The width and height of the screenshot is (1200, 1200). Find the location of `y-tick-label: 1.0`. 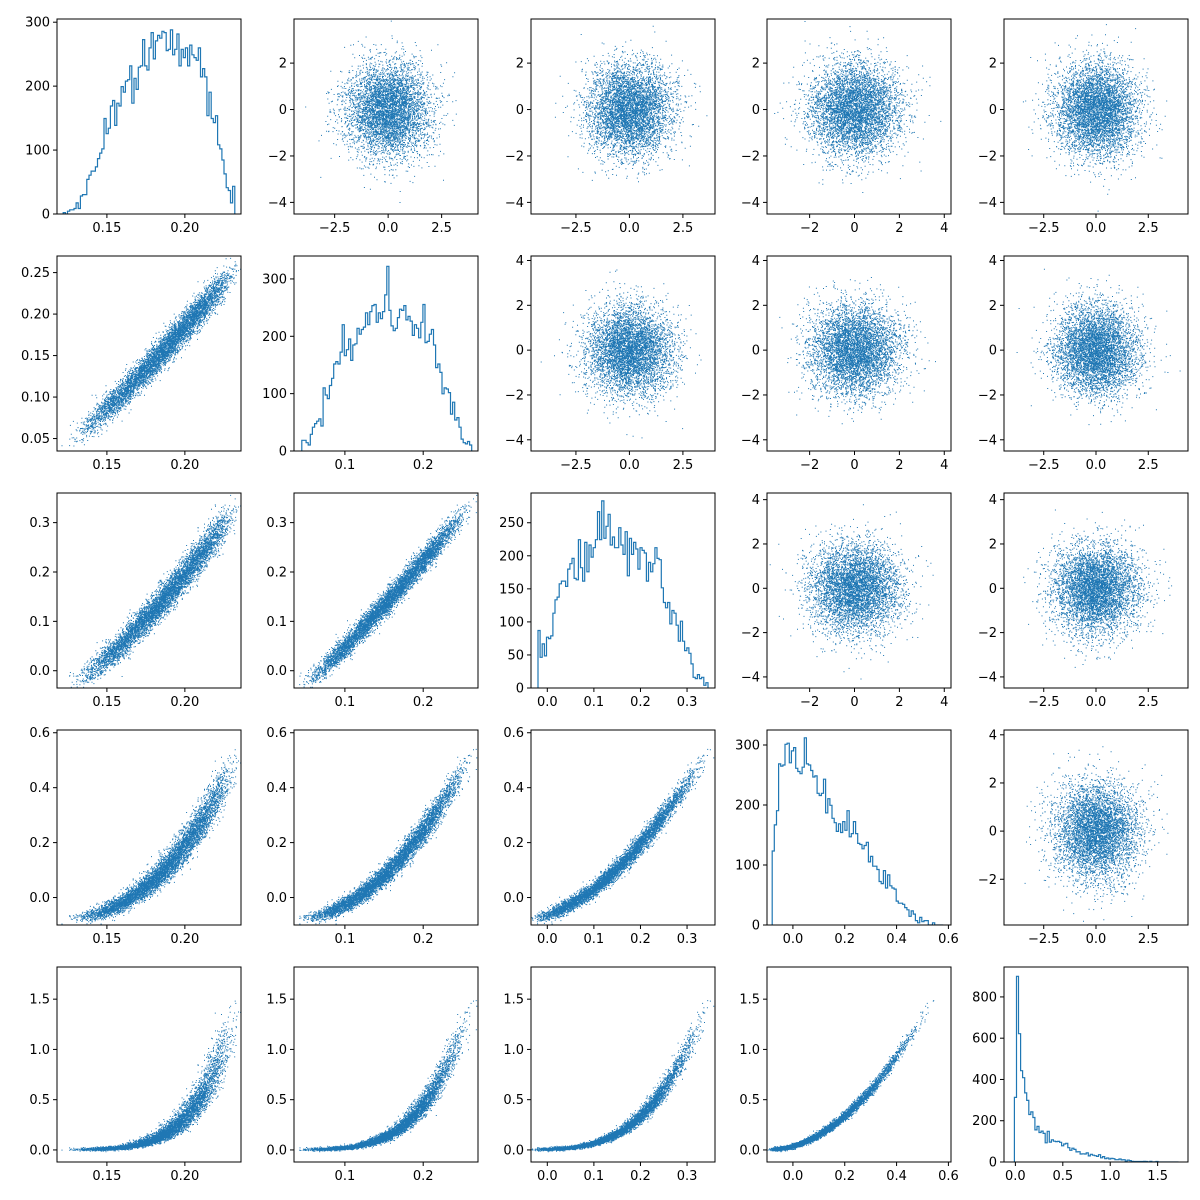

y-tick-label: 1.0 is located at coordinates (39, 1050).